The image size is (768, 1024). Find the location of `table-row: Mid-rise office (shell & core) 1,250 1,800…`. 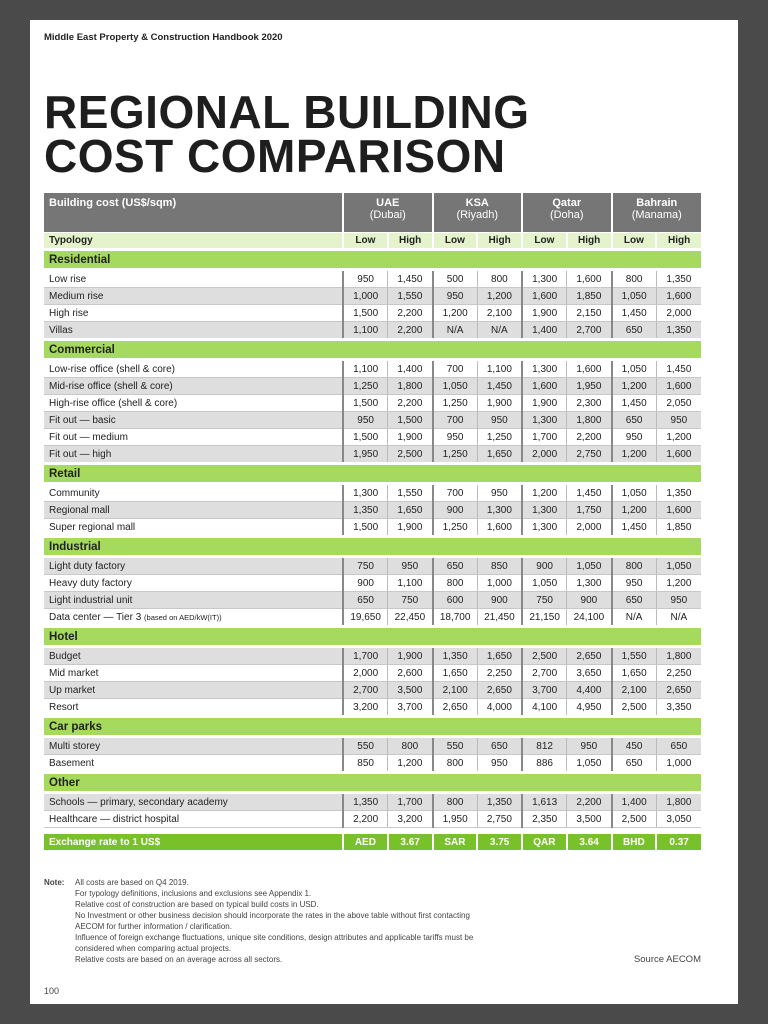

table-row: Mid-rise office (shell & core) 1,250 1,800… is located at coordinates (372, 386).